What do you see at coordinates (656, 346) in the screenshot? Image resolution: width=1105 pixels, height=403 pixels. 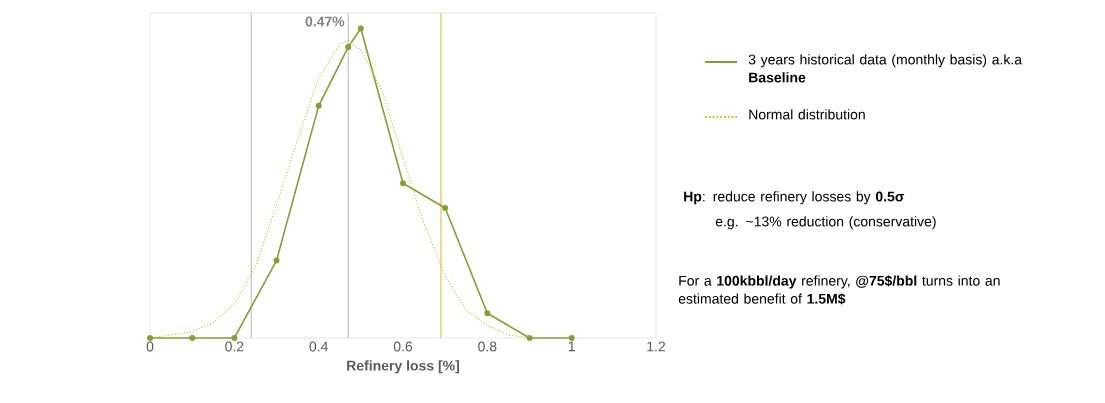 I see `x-tick-label: 1.2` at bounding box center [656, 346].